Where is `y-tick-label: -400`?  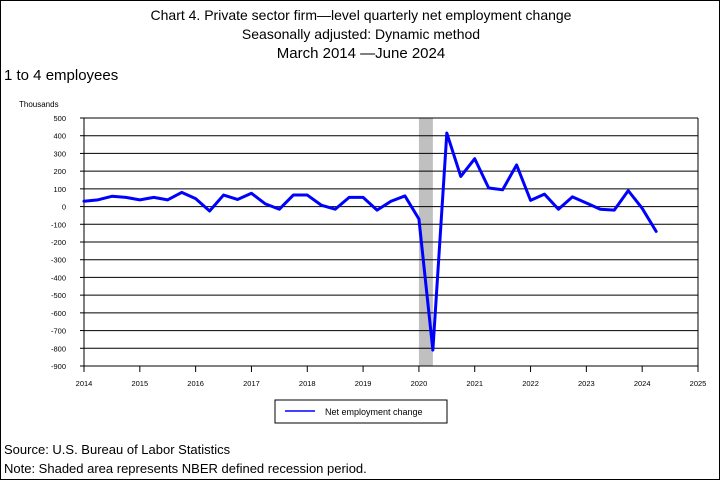 y-tick-label: -400 is located at coordinates (58, 277).